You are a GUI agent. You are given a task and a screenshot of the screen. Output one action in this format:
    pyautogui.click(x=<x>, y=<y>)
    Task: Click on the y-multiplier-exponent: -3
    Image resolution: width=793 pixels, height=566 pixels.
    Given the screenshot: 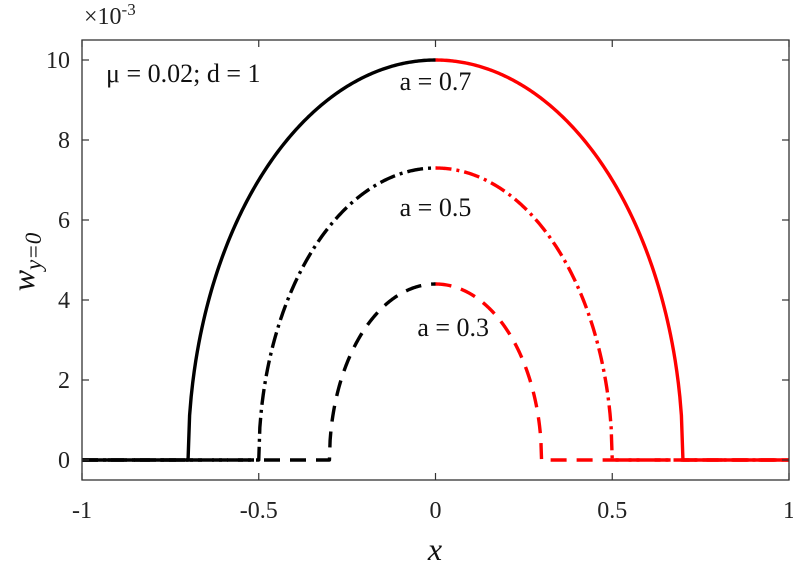 What is the action you would take?
    pyautogui.click(x=129, y=9)
    